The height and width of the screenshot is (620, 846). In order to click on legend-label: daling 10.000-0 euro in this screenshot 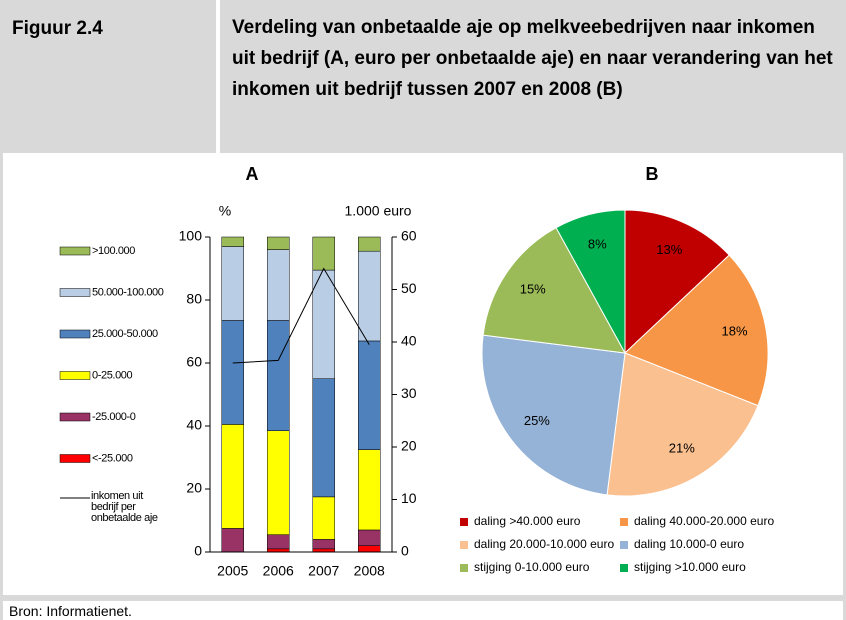, I will do `click(689, 544)`.